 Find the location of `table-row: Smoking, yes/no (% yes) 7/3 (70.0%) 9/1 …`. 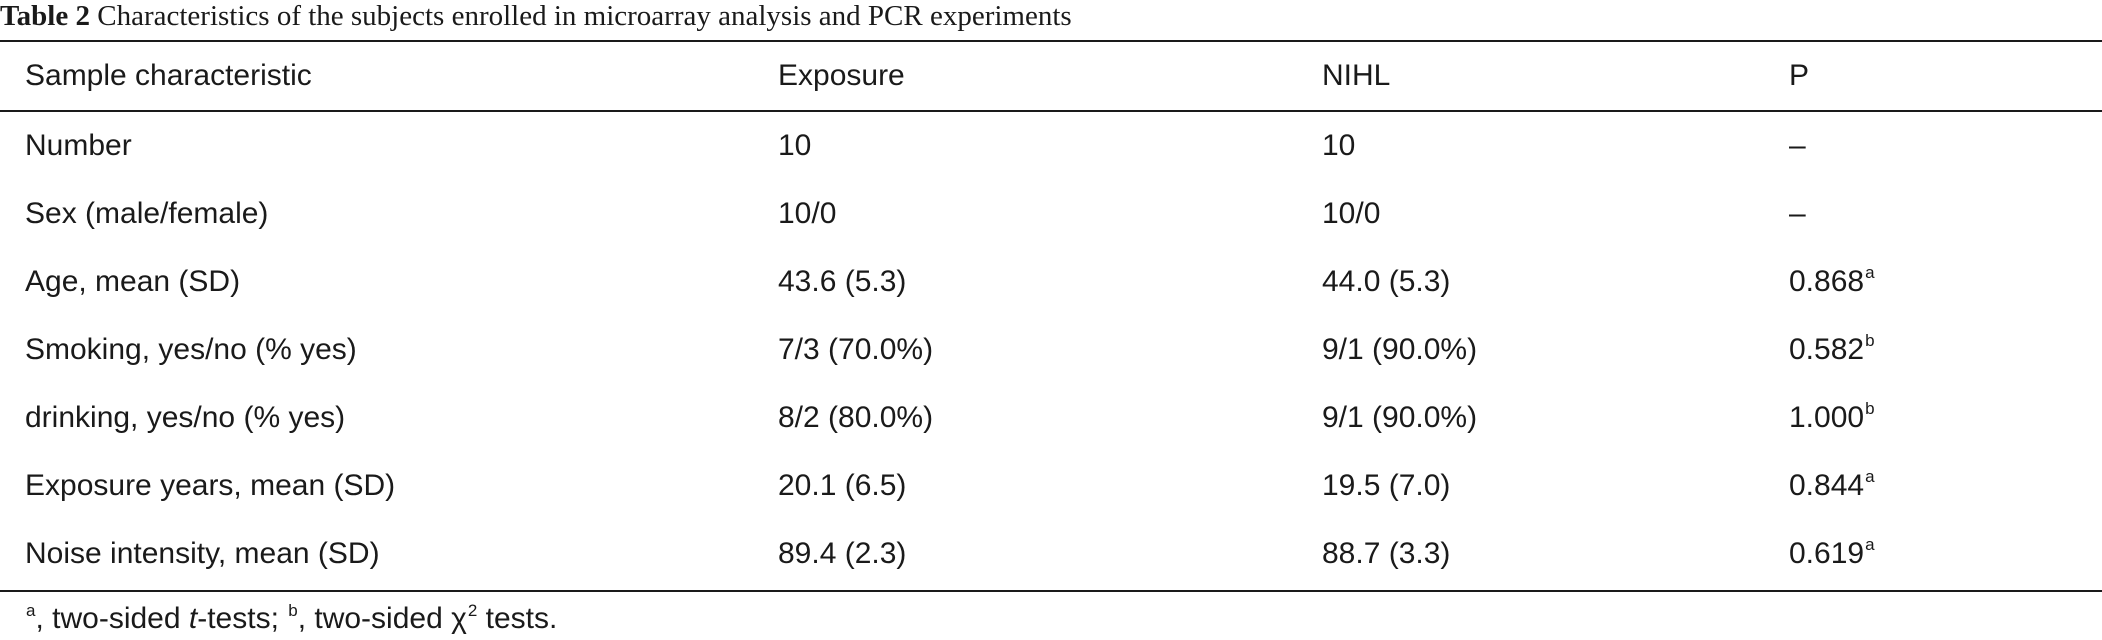

table-row: Smoking, yes/no (% yes) 7/3 (70.0%) 9/1 … is located at coordinates (1051, 350).